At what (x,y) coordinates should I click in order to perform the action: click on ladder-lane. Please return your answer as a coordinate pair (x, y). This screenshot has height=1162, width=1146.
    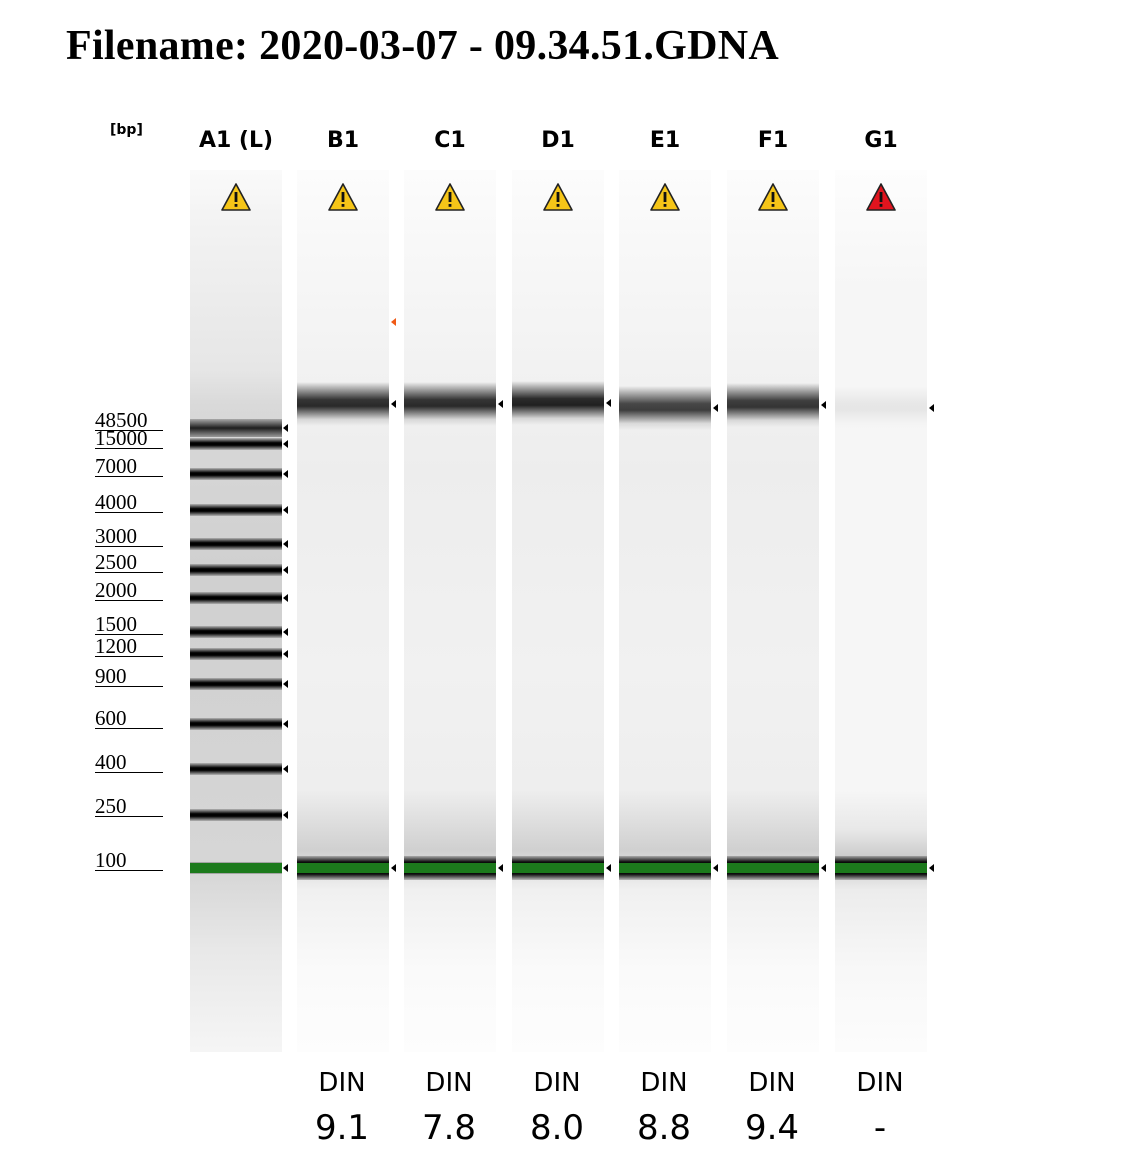
    Looking at the image, I should click on (236, 611).